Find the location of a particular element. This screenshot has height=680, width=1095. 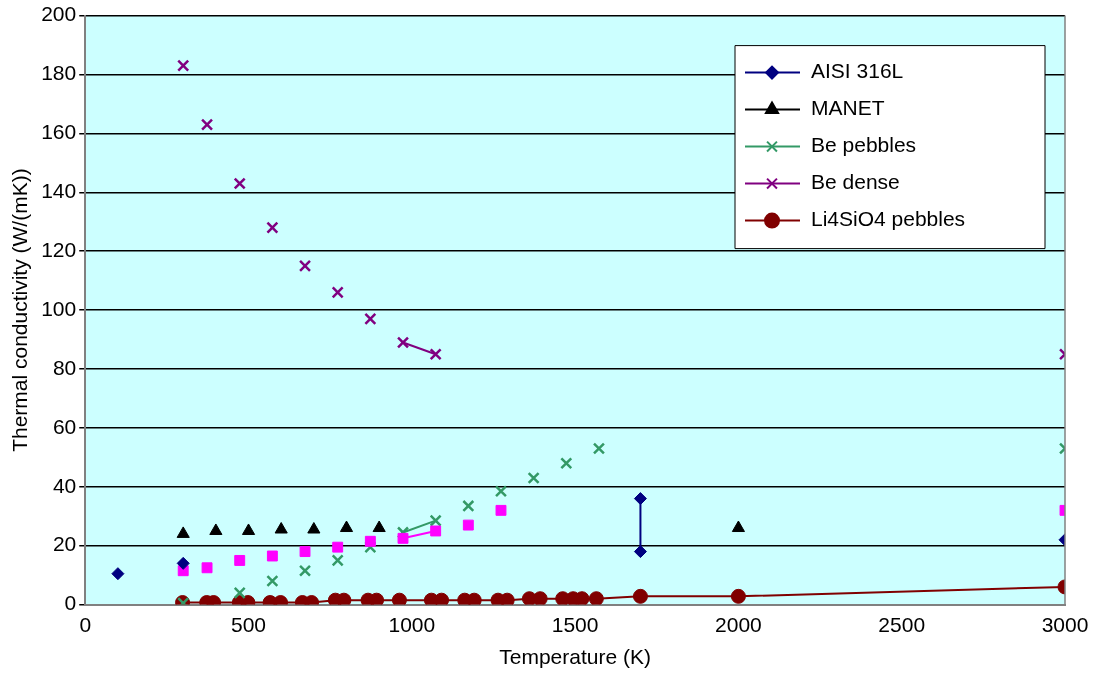

y-tick-label: 180 is located at coordinates (59, 73).